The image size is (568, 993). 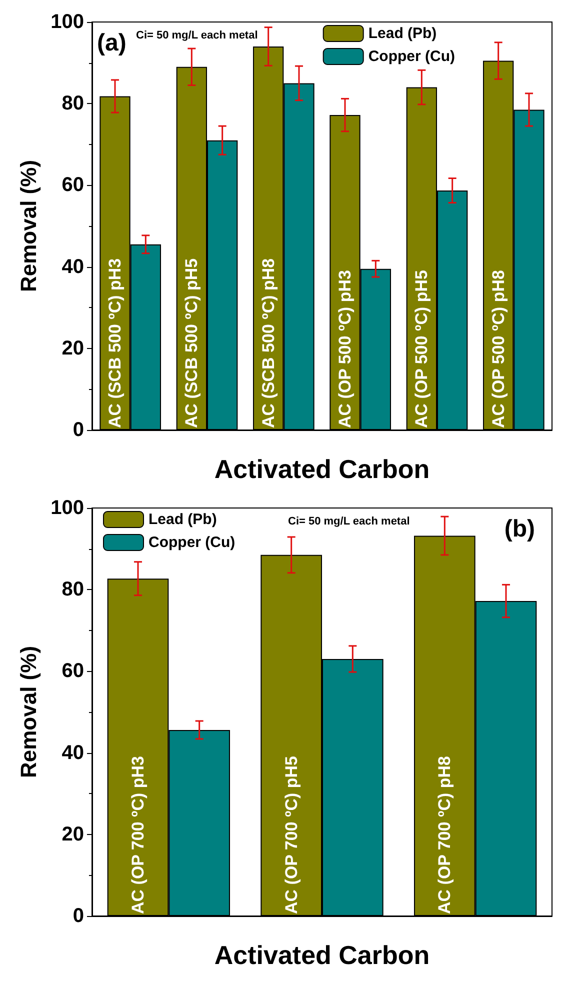 I want to click on chart-title: (a), so click(x=111, y=43).